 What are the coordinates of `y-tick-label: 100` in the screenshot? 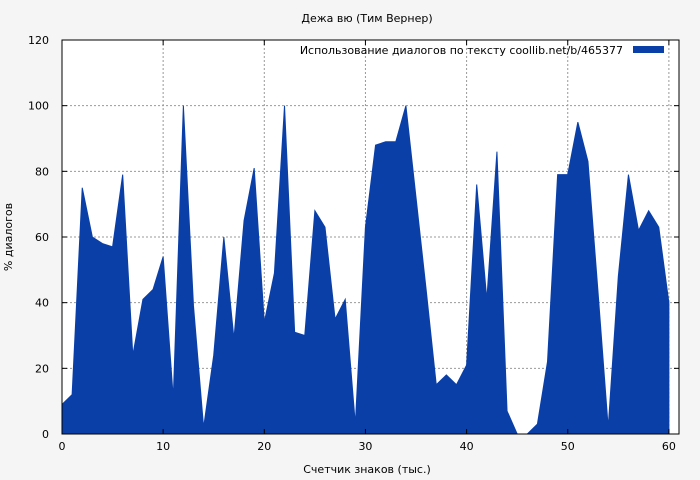 It's located at (38, 106).